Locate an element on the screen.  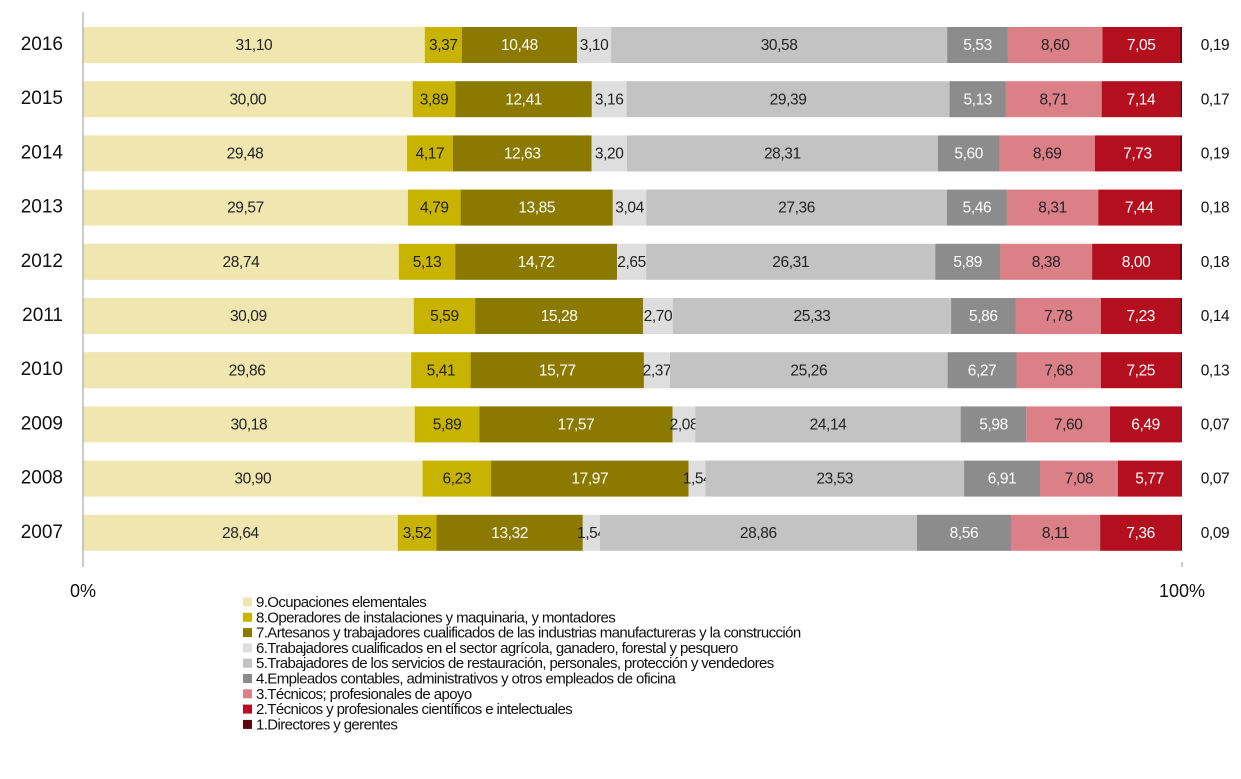
data-label: 7,08 is located at coordinates (1079, 479).